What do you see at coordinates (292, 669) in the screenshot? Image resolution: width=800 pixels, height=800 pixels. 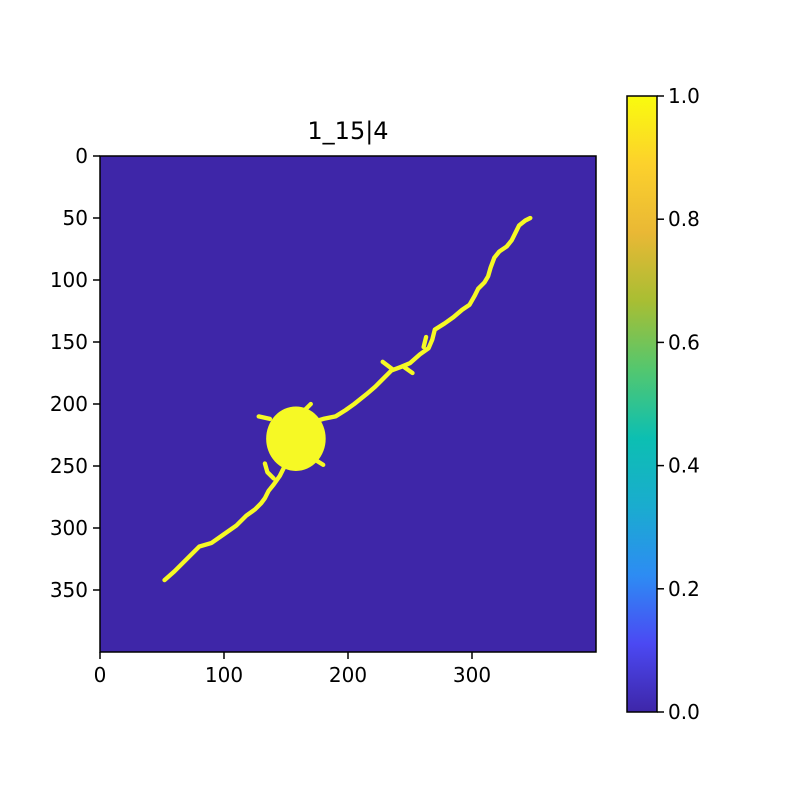 I see `x-axis: 0 100 200 300` at bounding box center [292, 669].